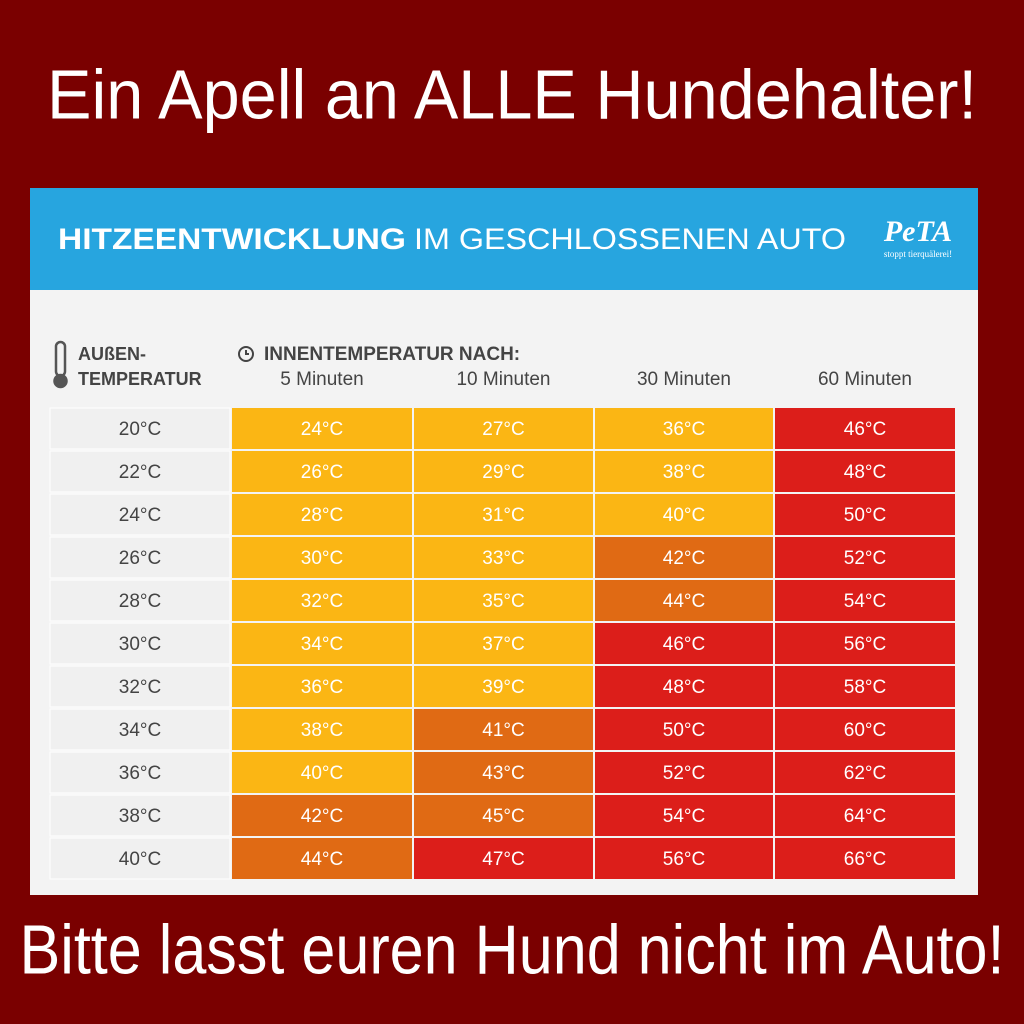  I want to click on outside-temp: 28°C, so click(140, 601).